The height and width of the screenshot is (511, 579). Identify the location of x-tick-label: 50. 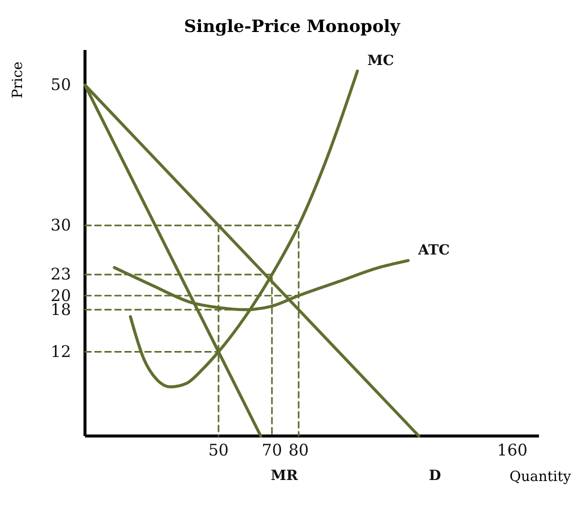
(218, 450).